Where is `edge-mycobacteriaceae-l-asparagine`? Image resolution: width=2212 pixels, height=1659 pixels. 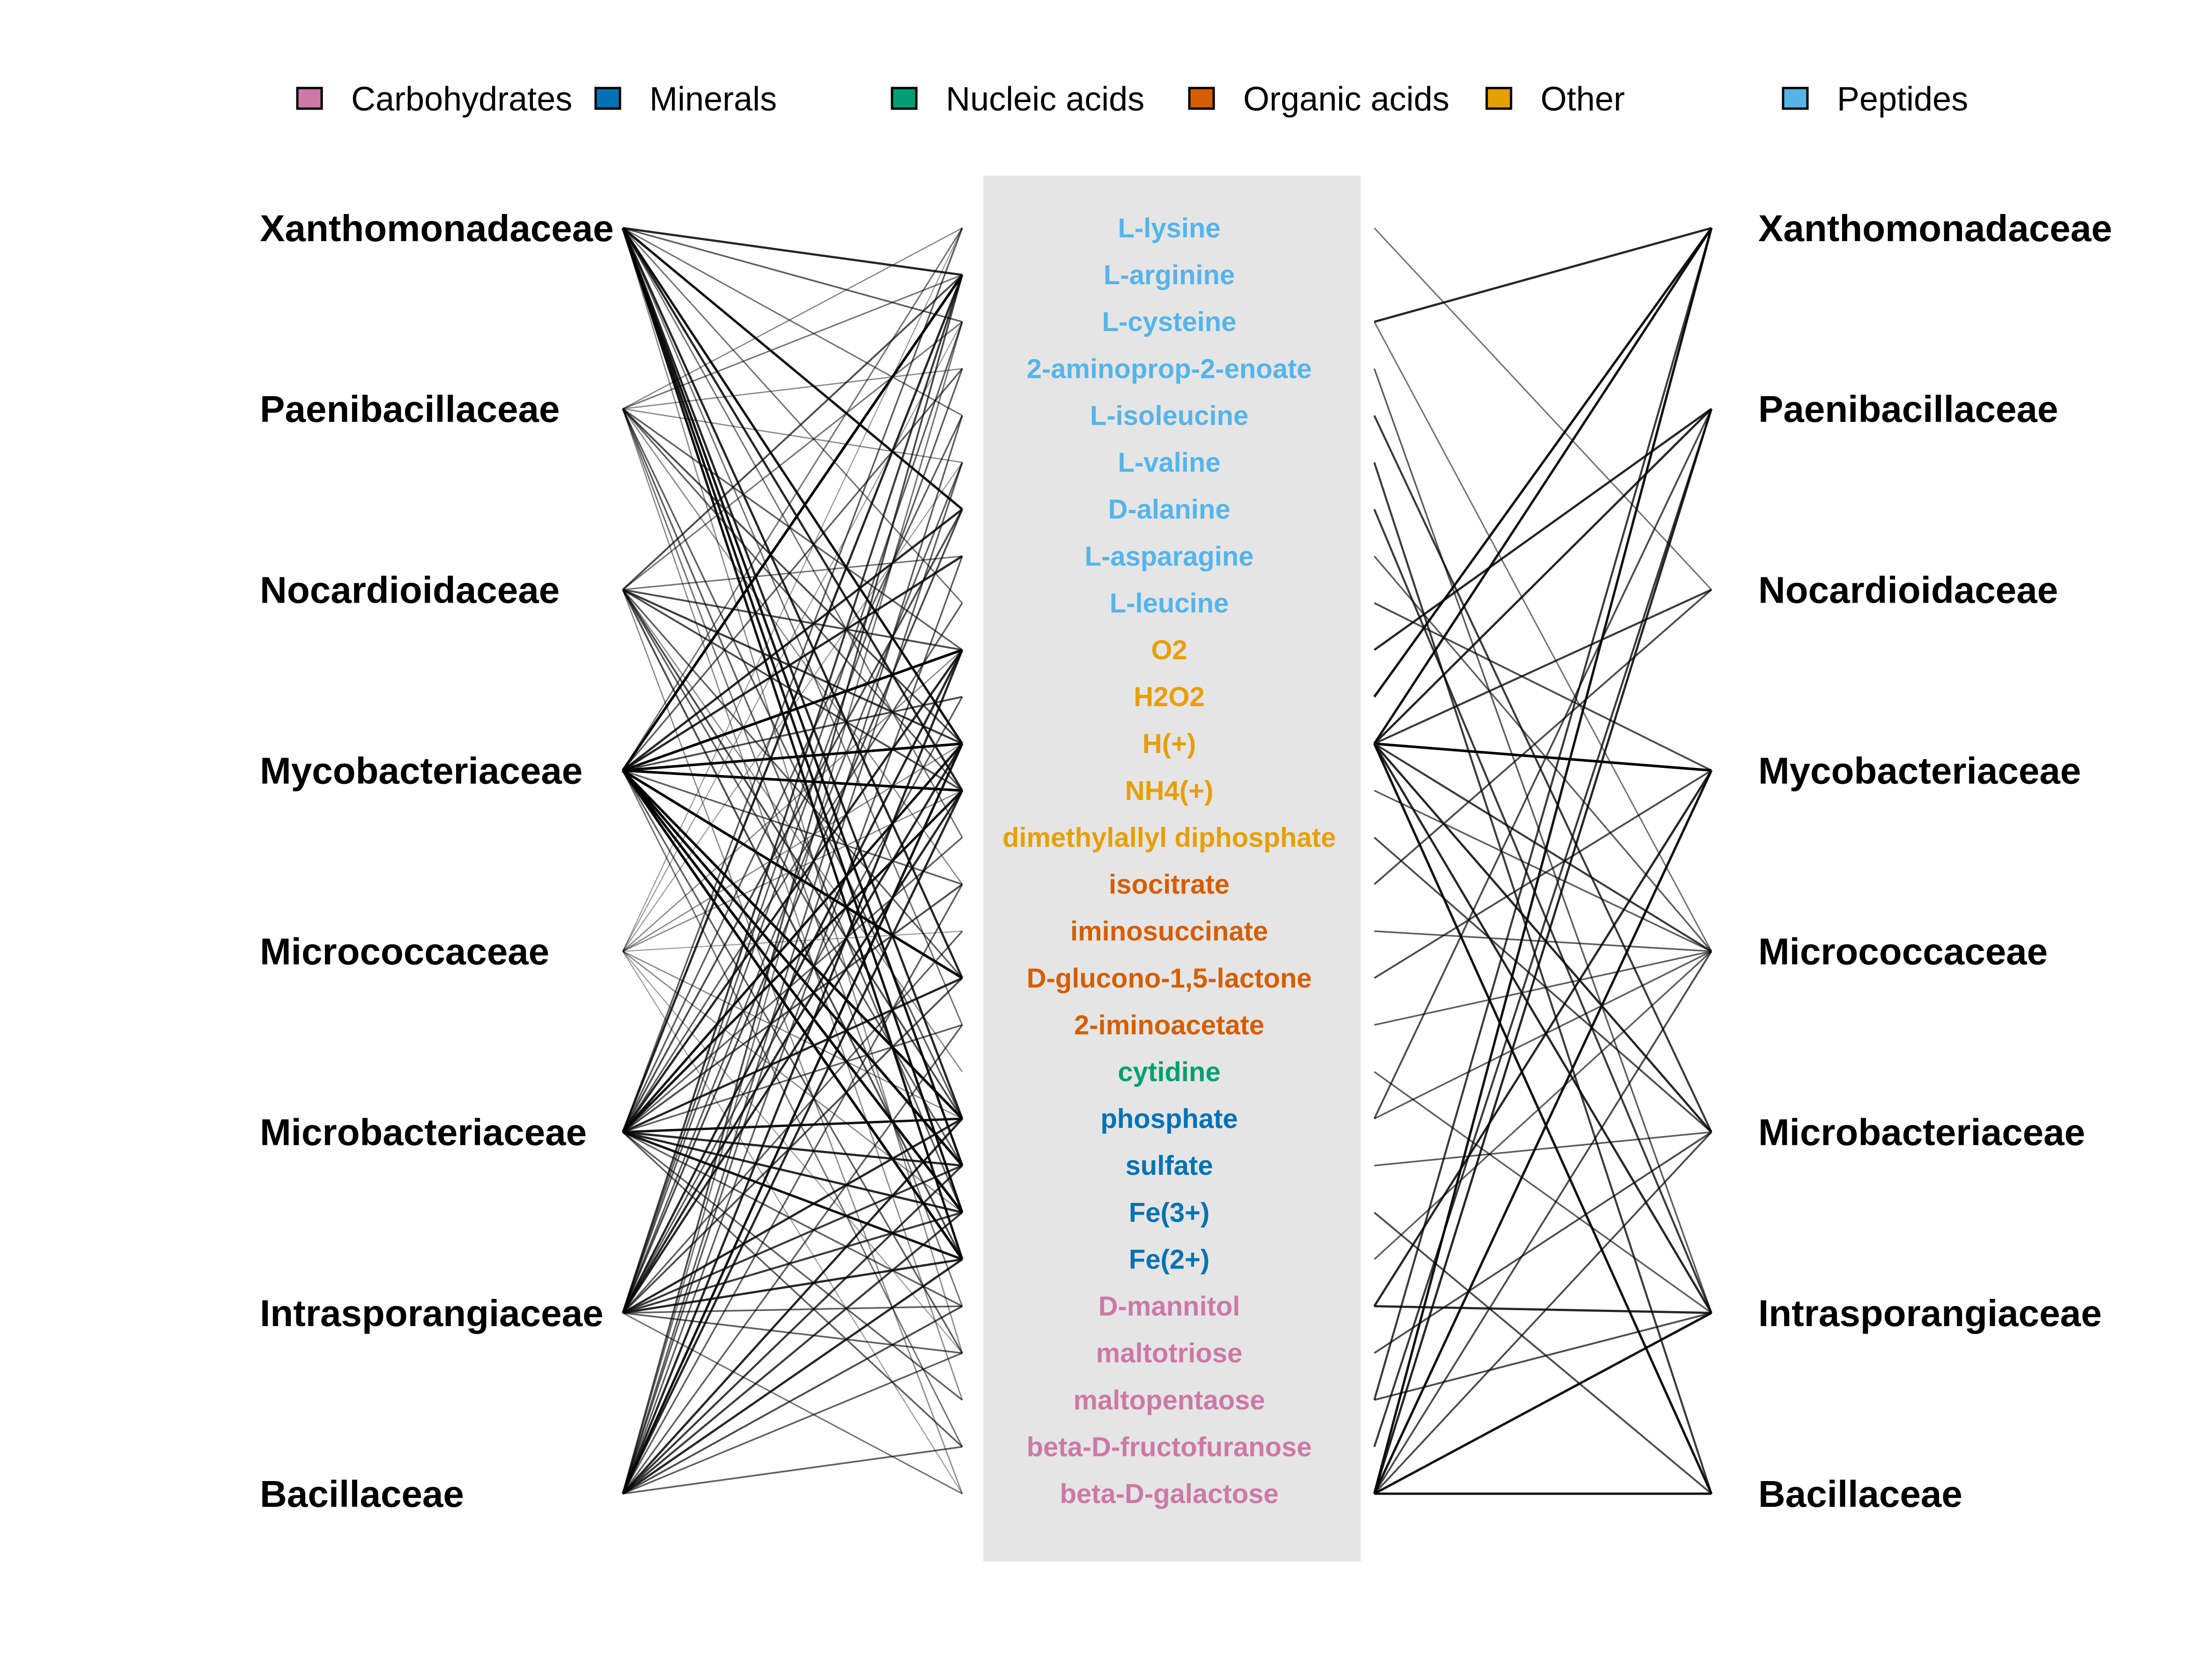
edge-mycobacteriaceae-l-asparagine is located at coordinates (793, 664).